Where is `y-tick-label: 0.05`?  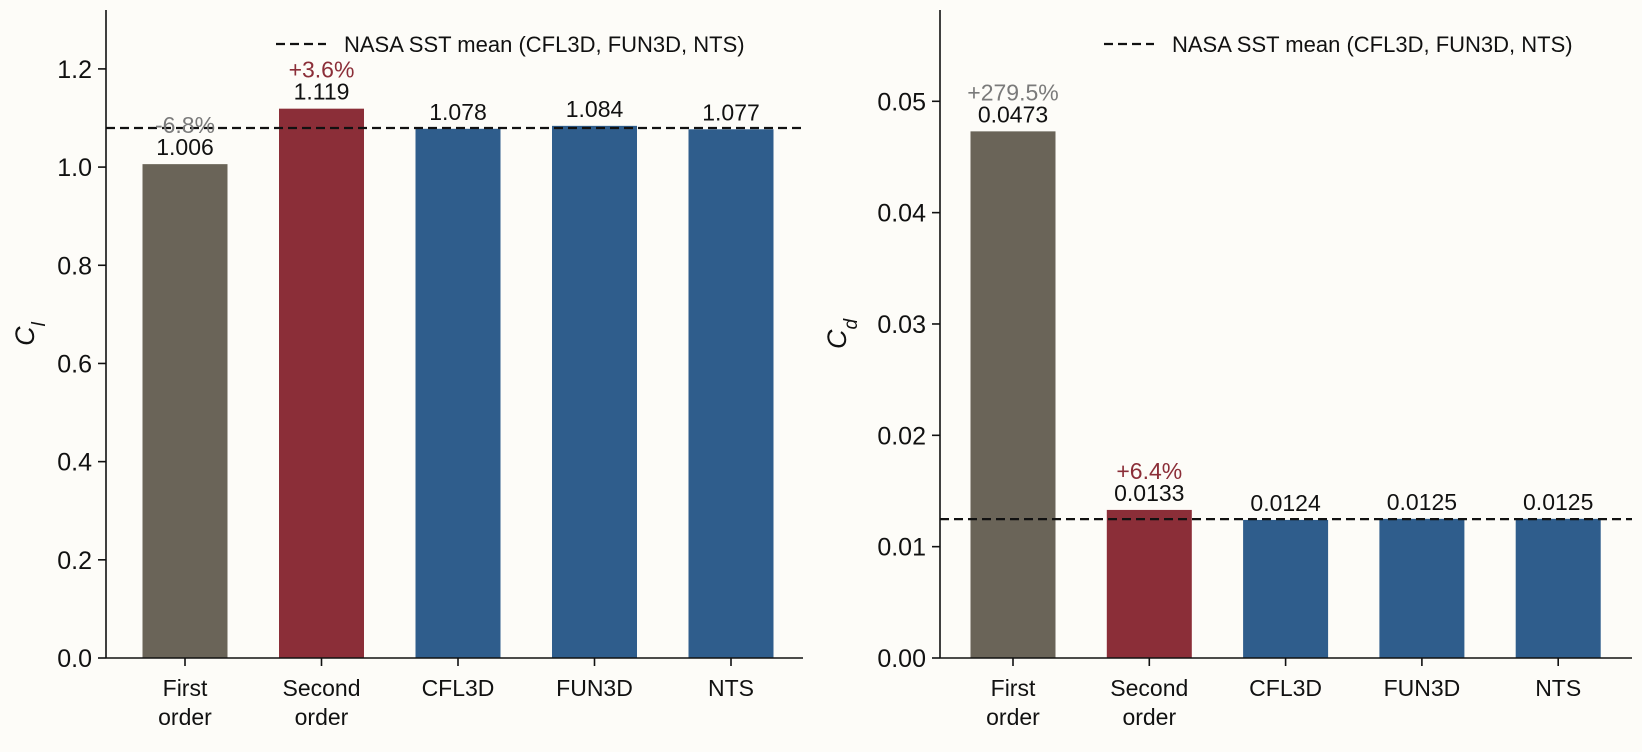
y-tick-label: 0.05 is located at coordinates (901, 102).